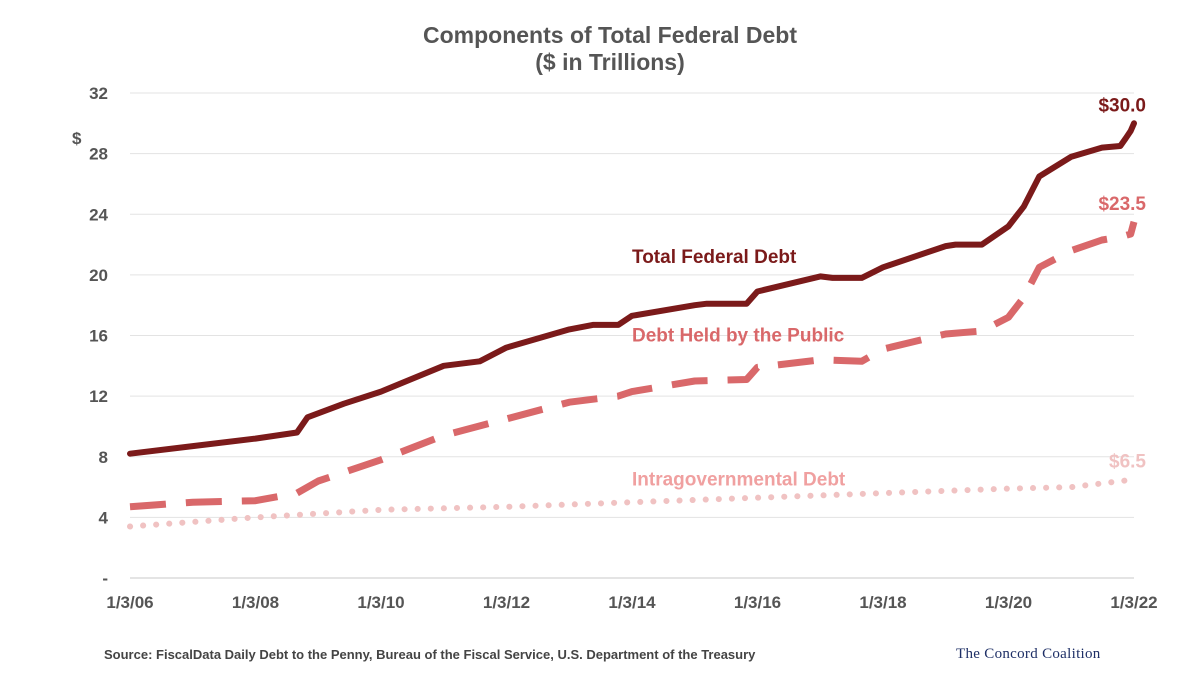  I want to click on y-axis-label: $, so click(77, 138).